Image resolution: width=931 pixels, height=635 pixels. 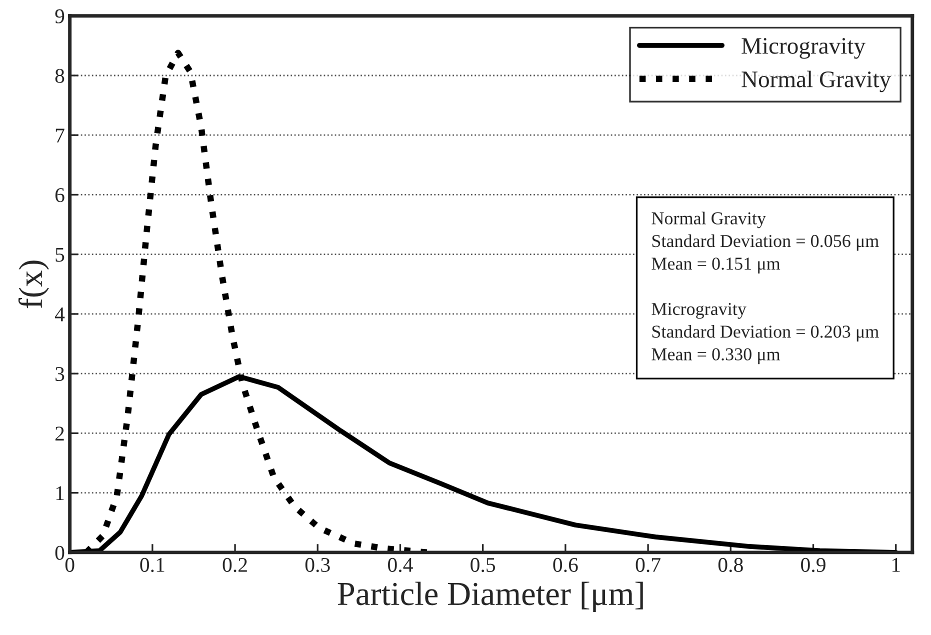 I want to click on x-tick-label: 1, so click(x=896, y=565).